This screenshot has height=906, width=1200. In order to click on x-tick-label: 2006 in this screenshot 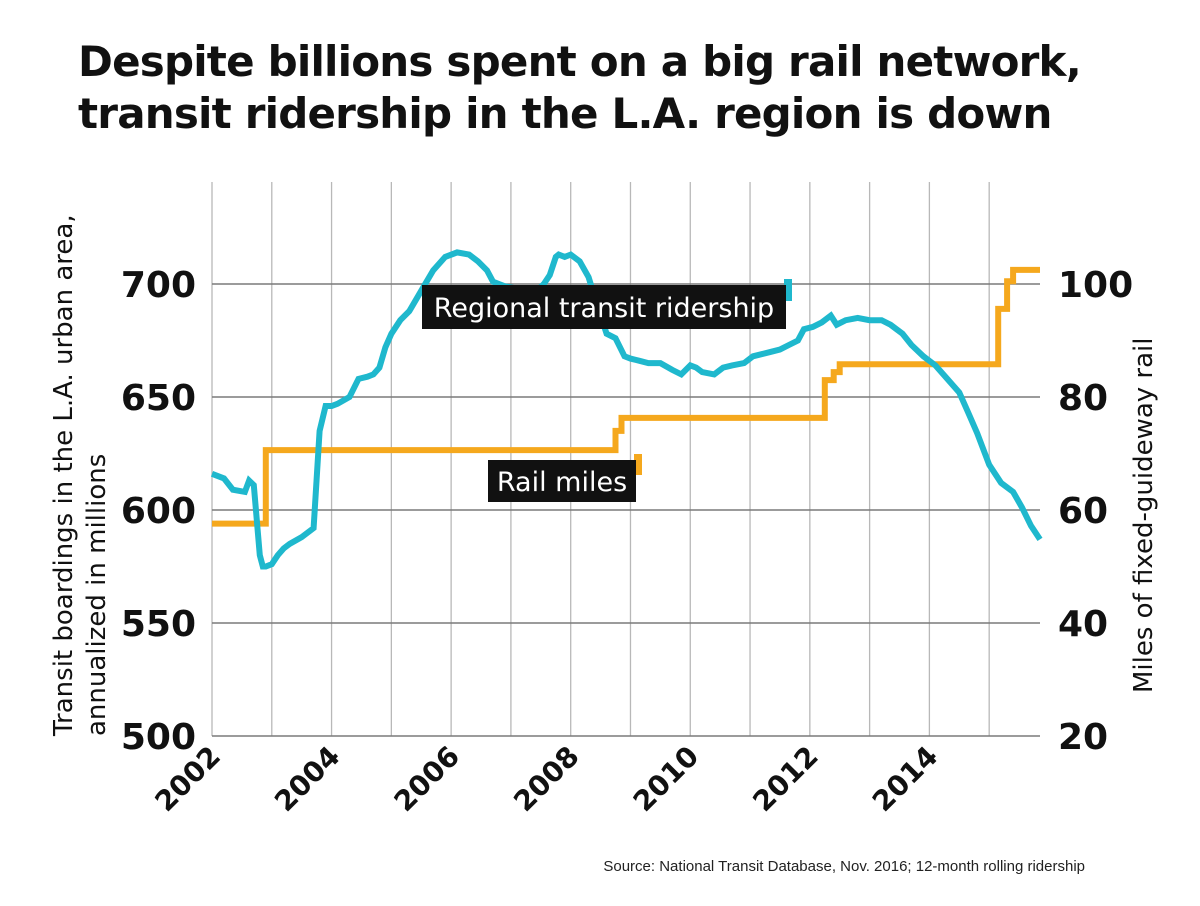, I will do `click(427, 779)`.